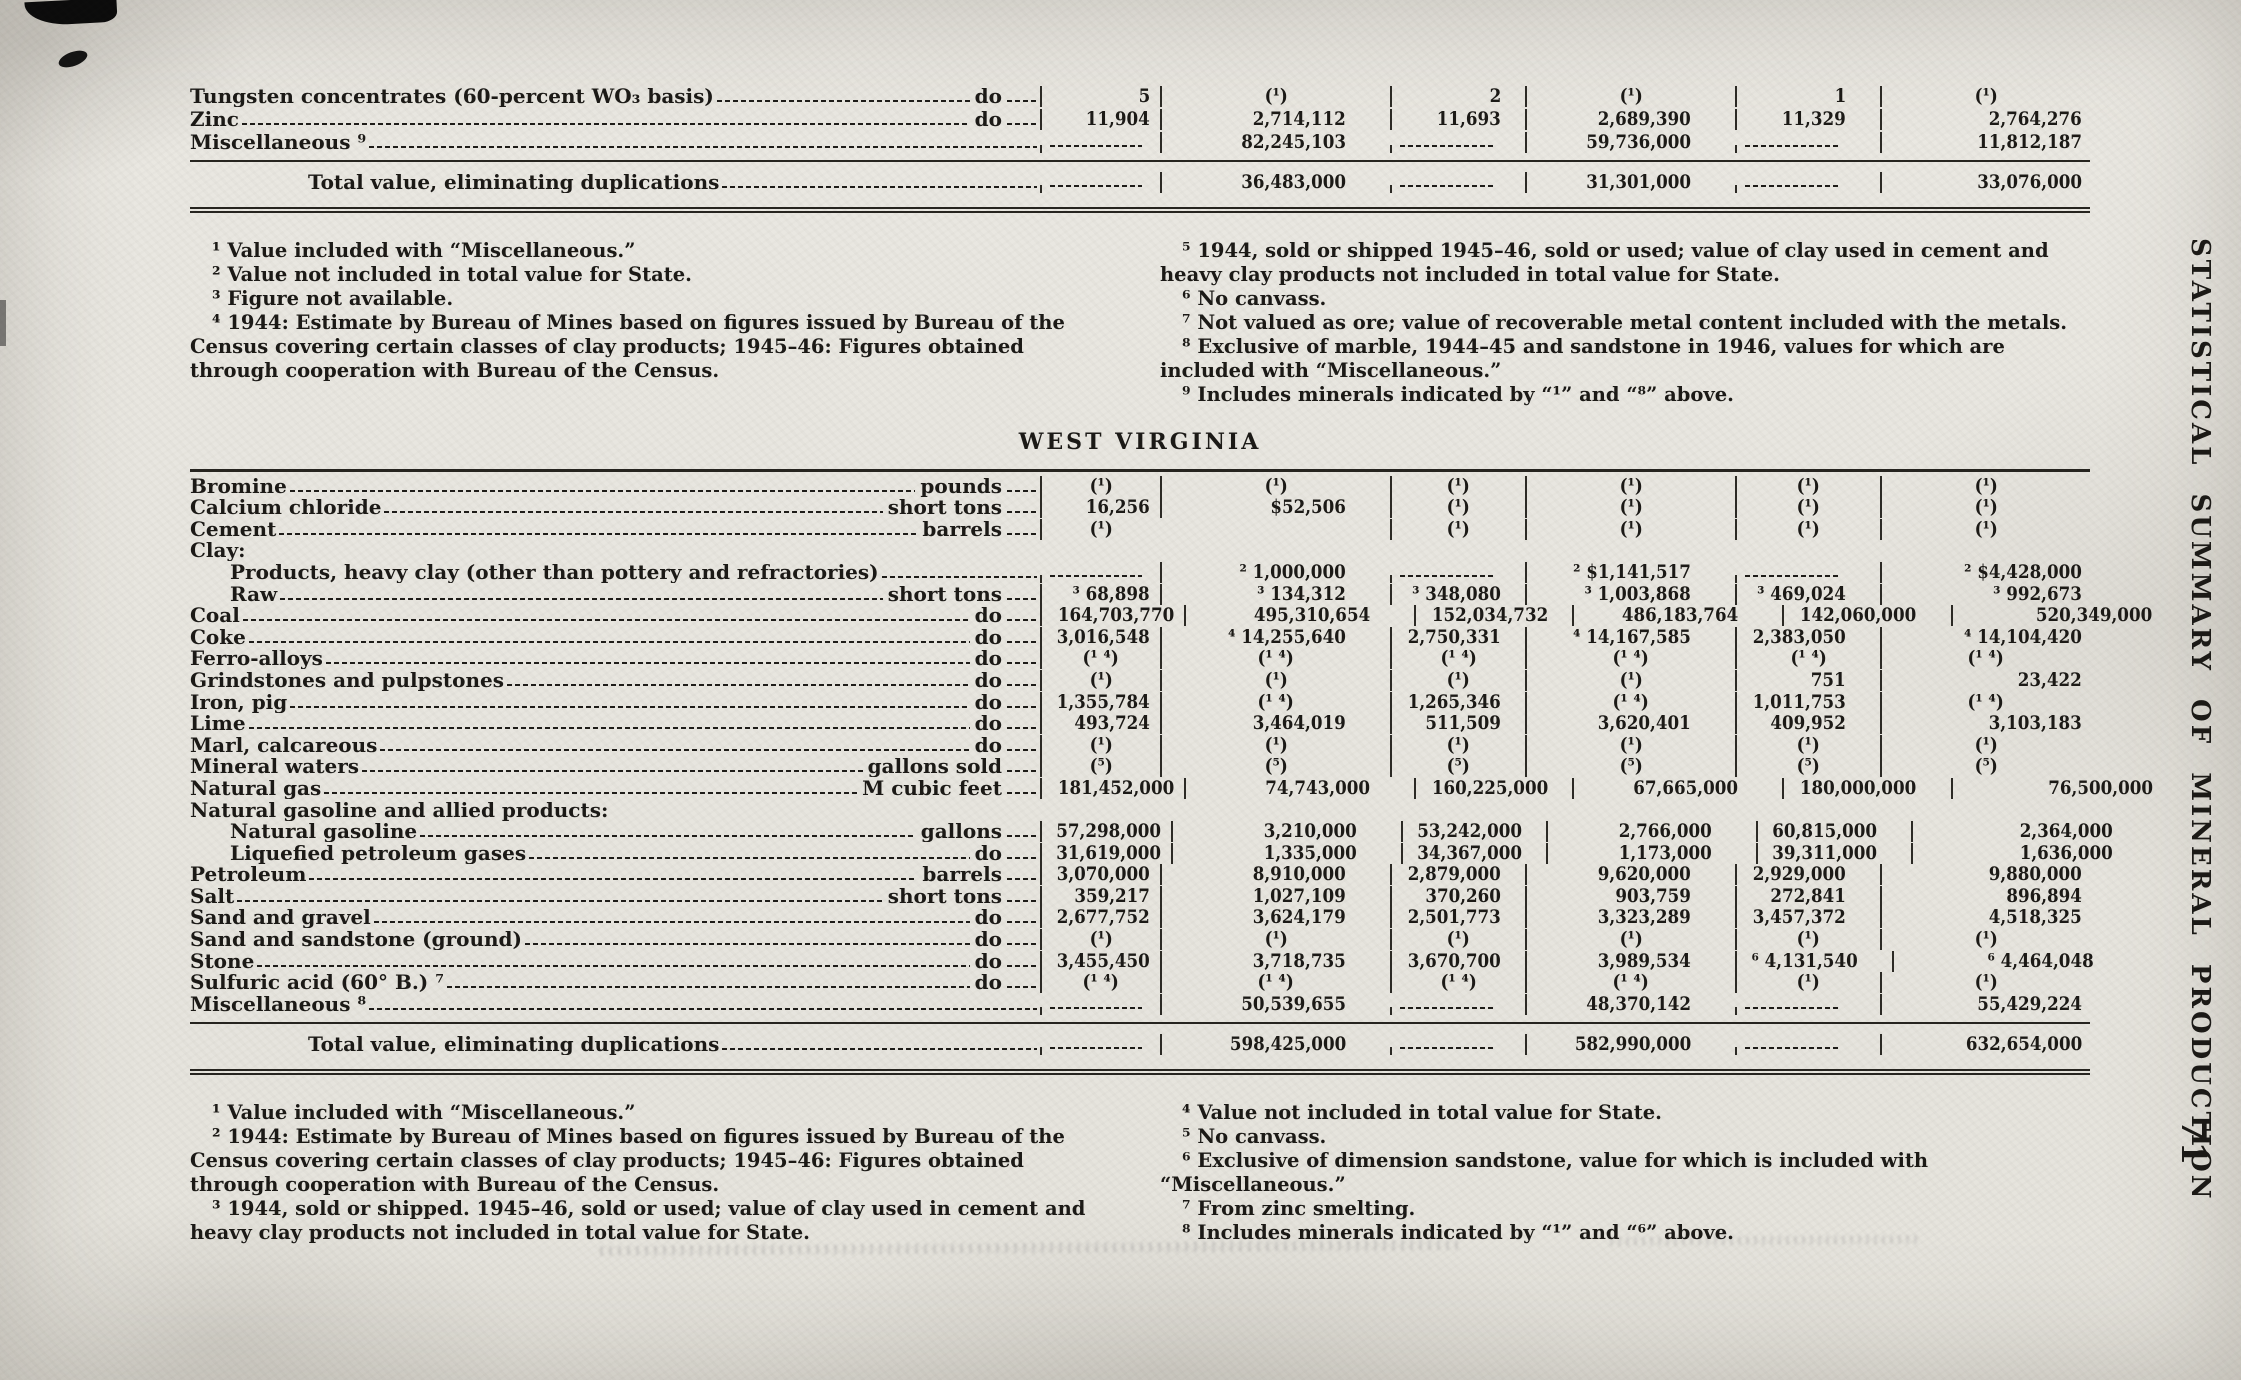 Image resolution: width=2241 pixels, height=1380 pixels. I want to click on cell-value: ⁶ 4,131,540, so click(1804, 960).